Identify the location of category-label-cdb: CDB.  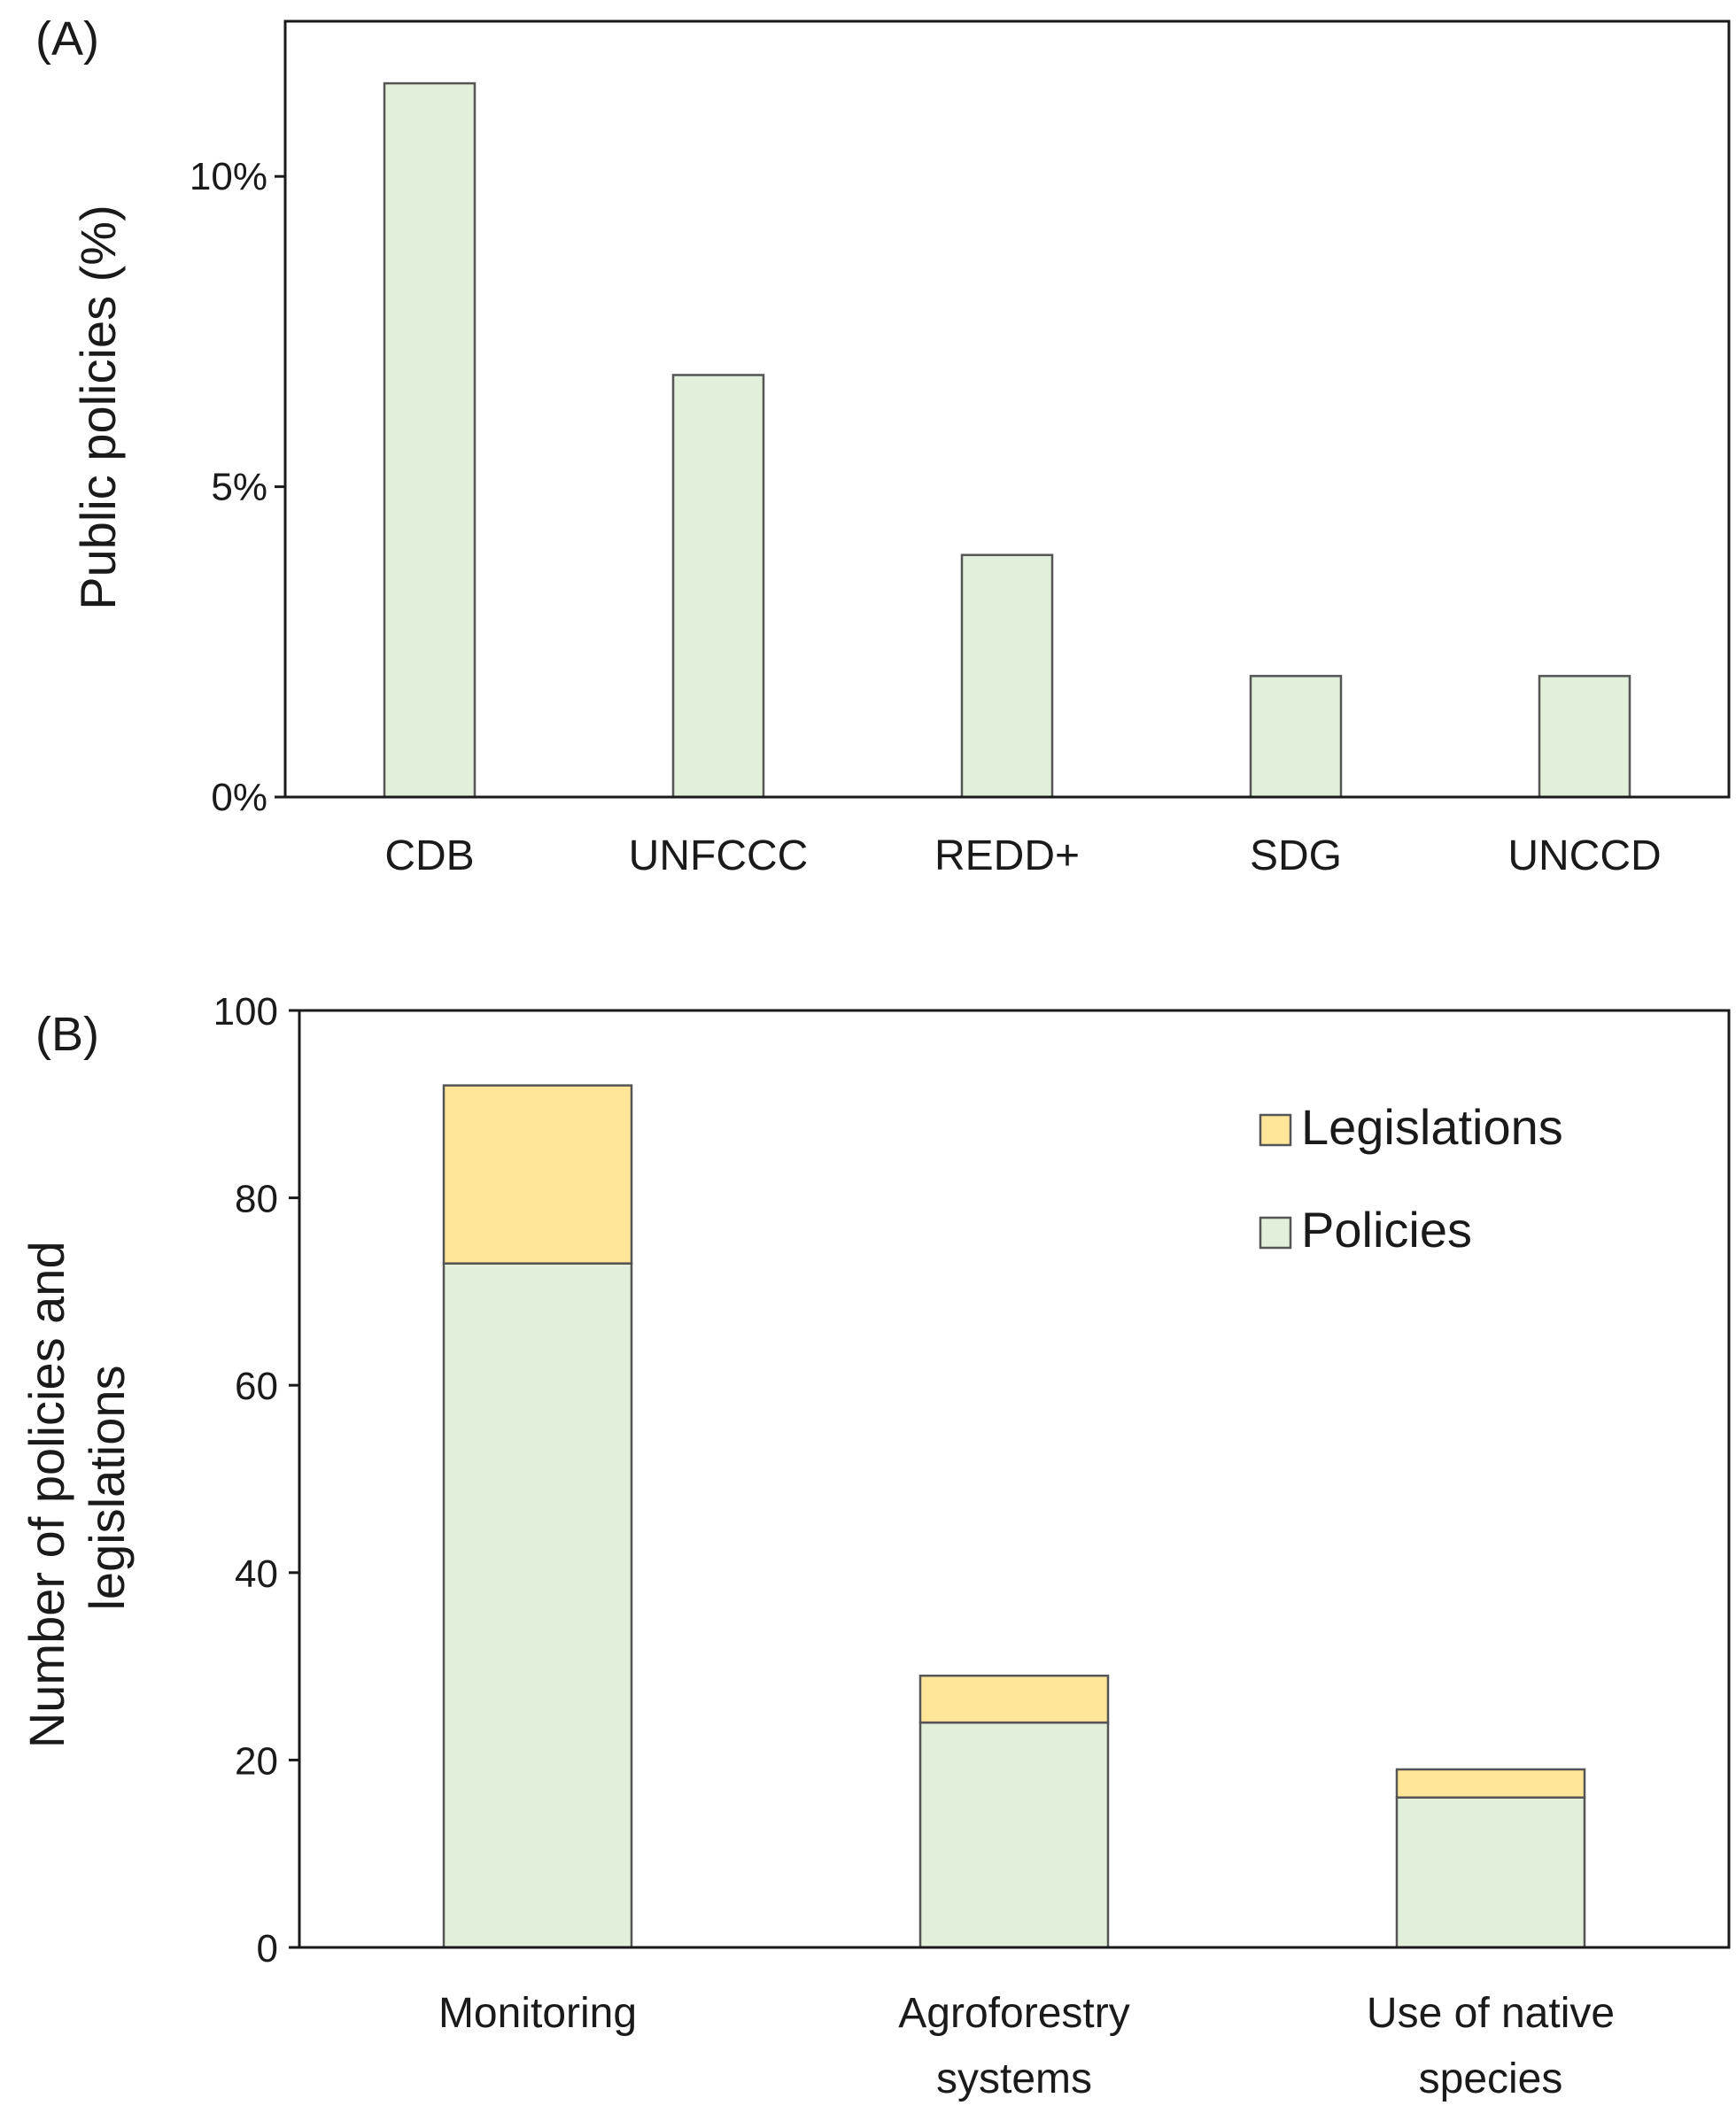
(429, 855).